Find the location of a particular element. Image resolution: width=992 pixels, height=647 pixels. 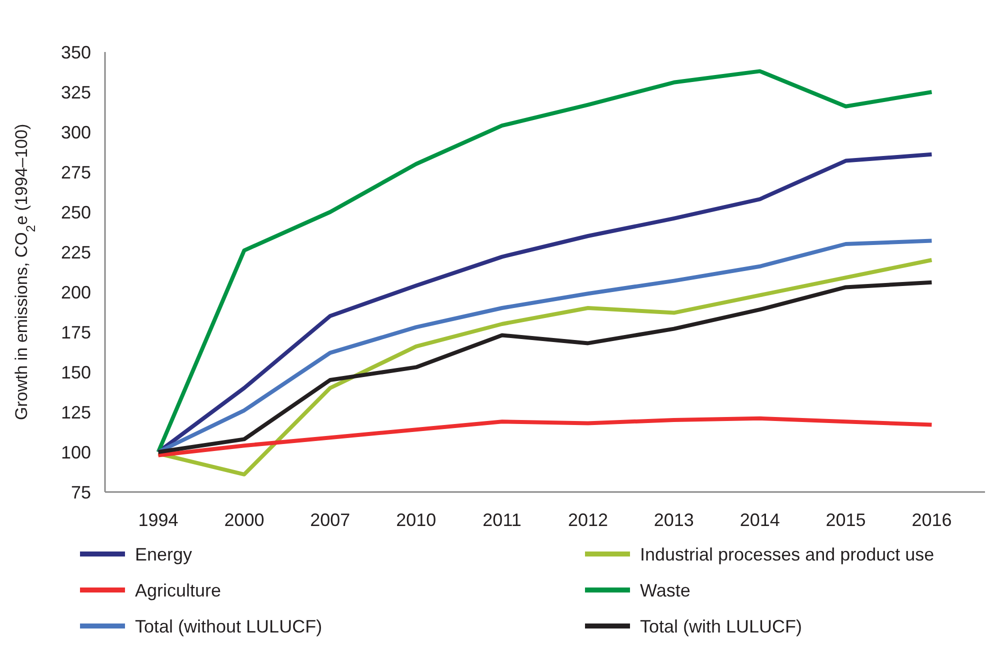

y-tick-label: 200 is located at coordinates (75, 292).